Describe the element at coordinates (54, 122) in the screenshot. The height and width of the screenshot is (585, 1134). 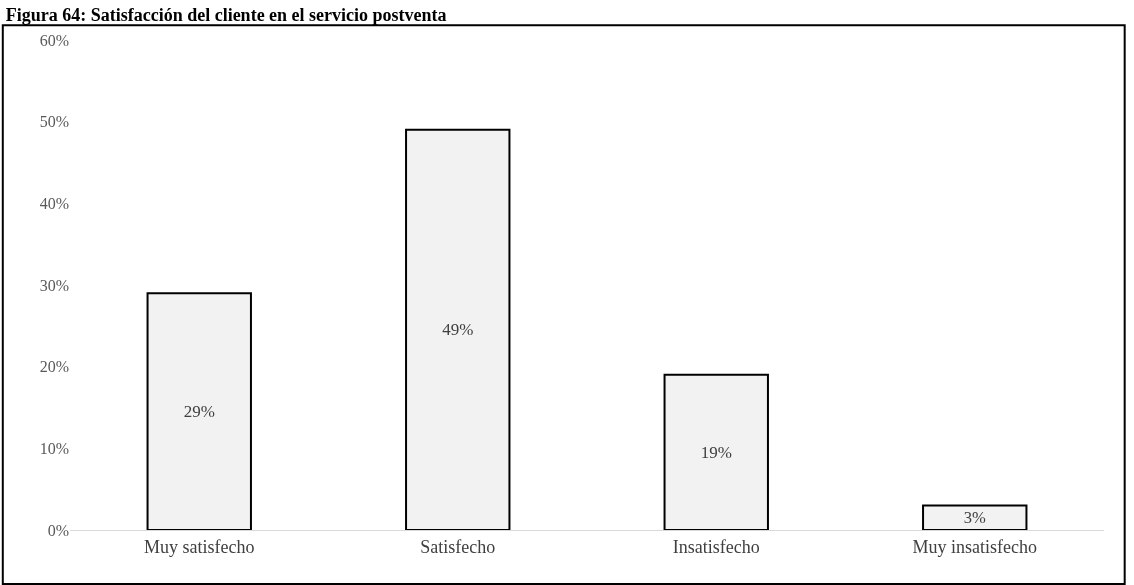
I see `y-tick-label: 50%` at that location.